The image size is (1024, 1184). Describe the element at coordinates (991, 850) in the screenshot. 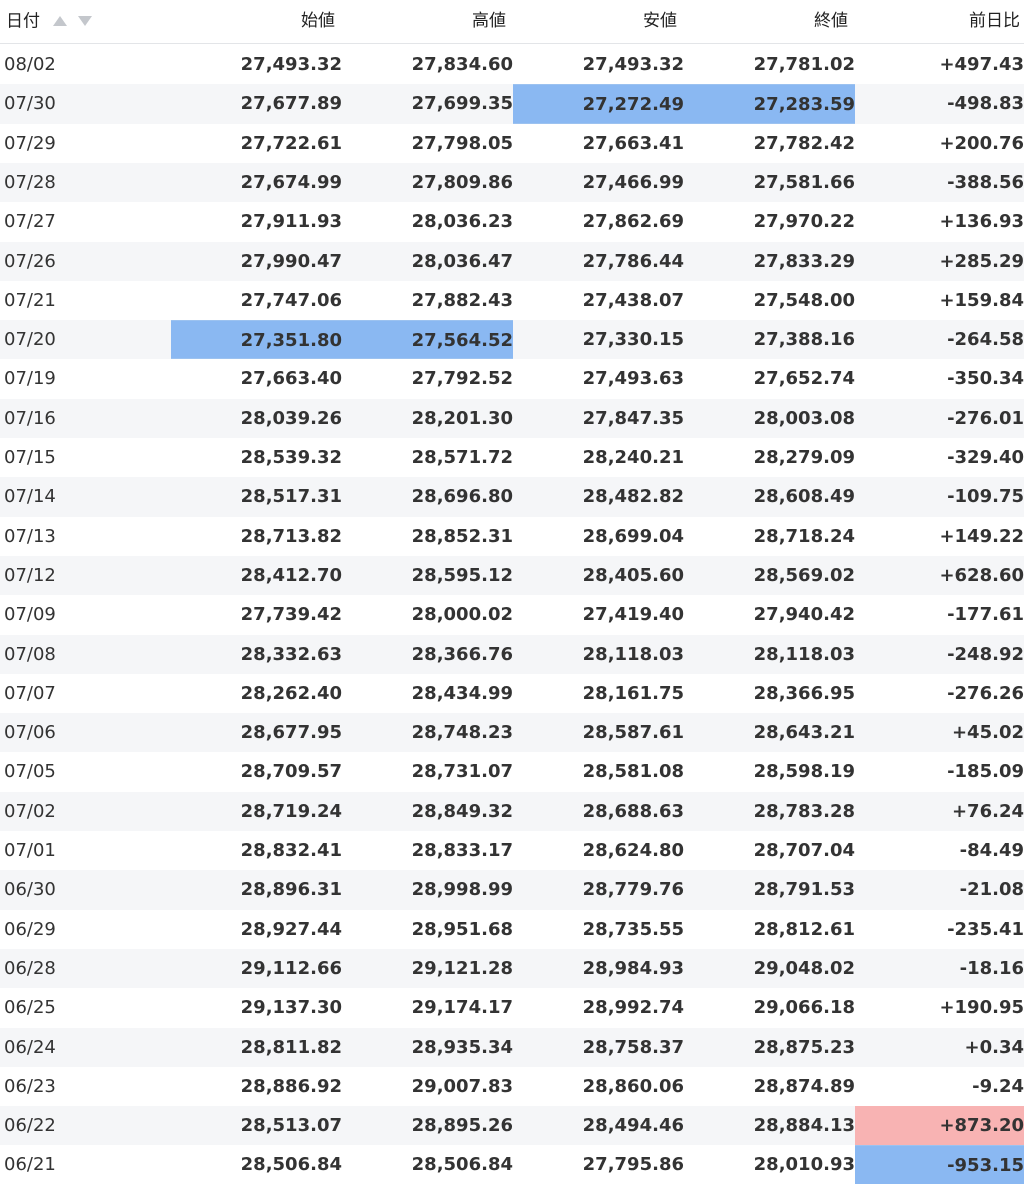

I see `change-cell: -84.49` at that location.